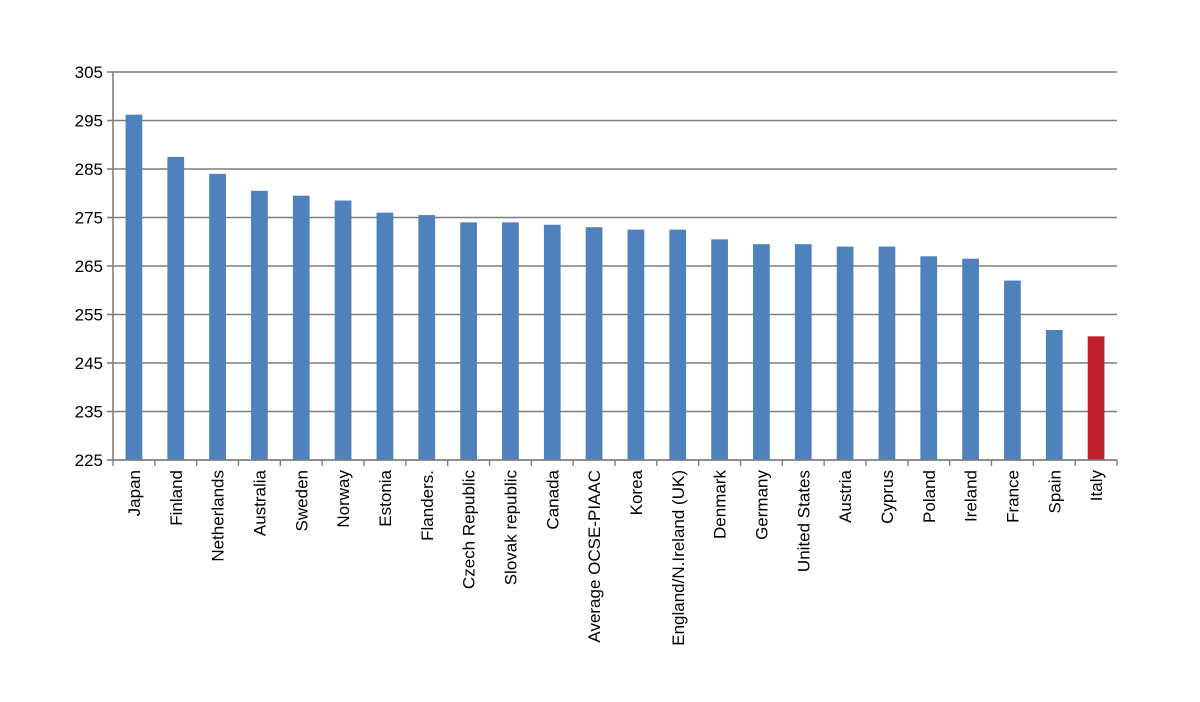 This screenshot has height=702, width=1200. What do you see at coordinates (89, 460) in the screenshot?
I see `y-tick-label: 225` at bounding box center [89, 460].